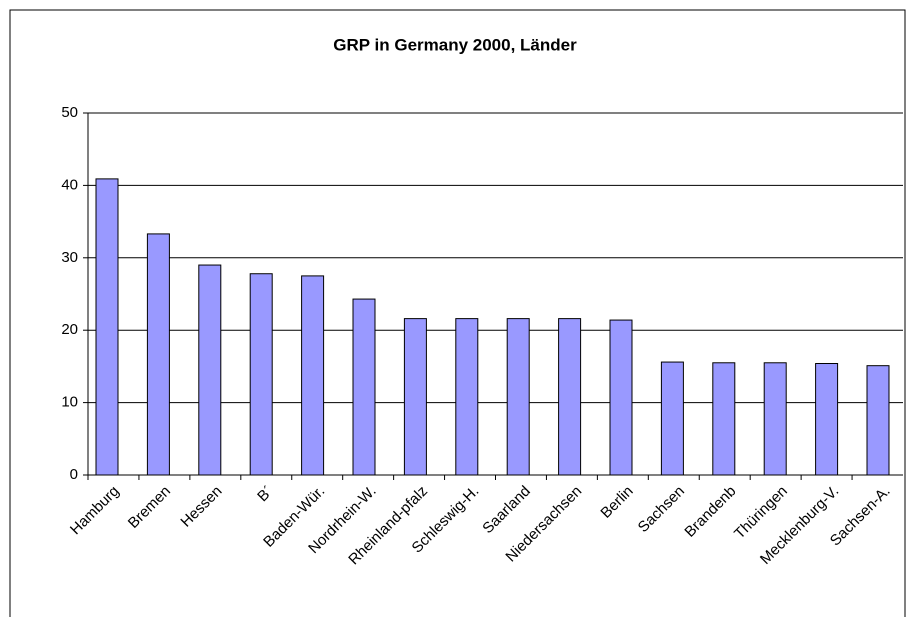  I want to click on chart-title: GRP in Germany 2000, Länder, so click(455, 44).